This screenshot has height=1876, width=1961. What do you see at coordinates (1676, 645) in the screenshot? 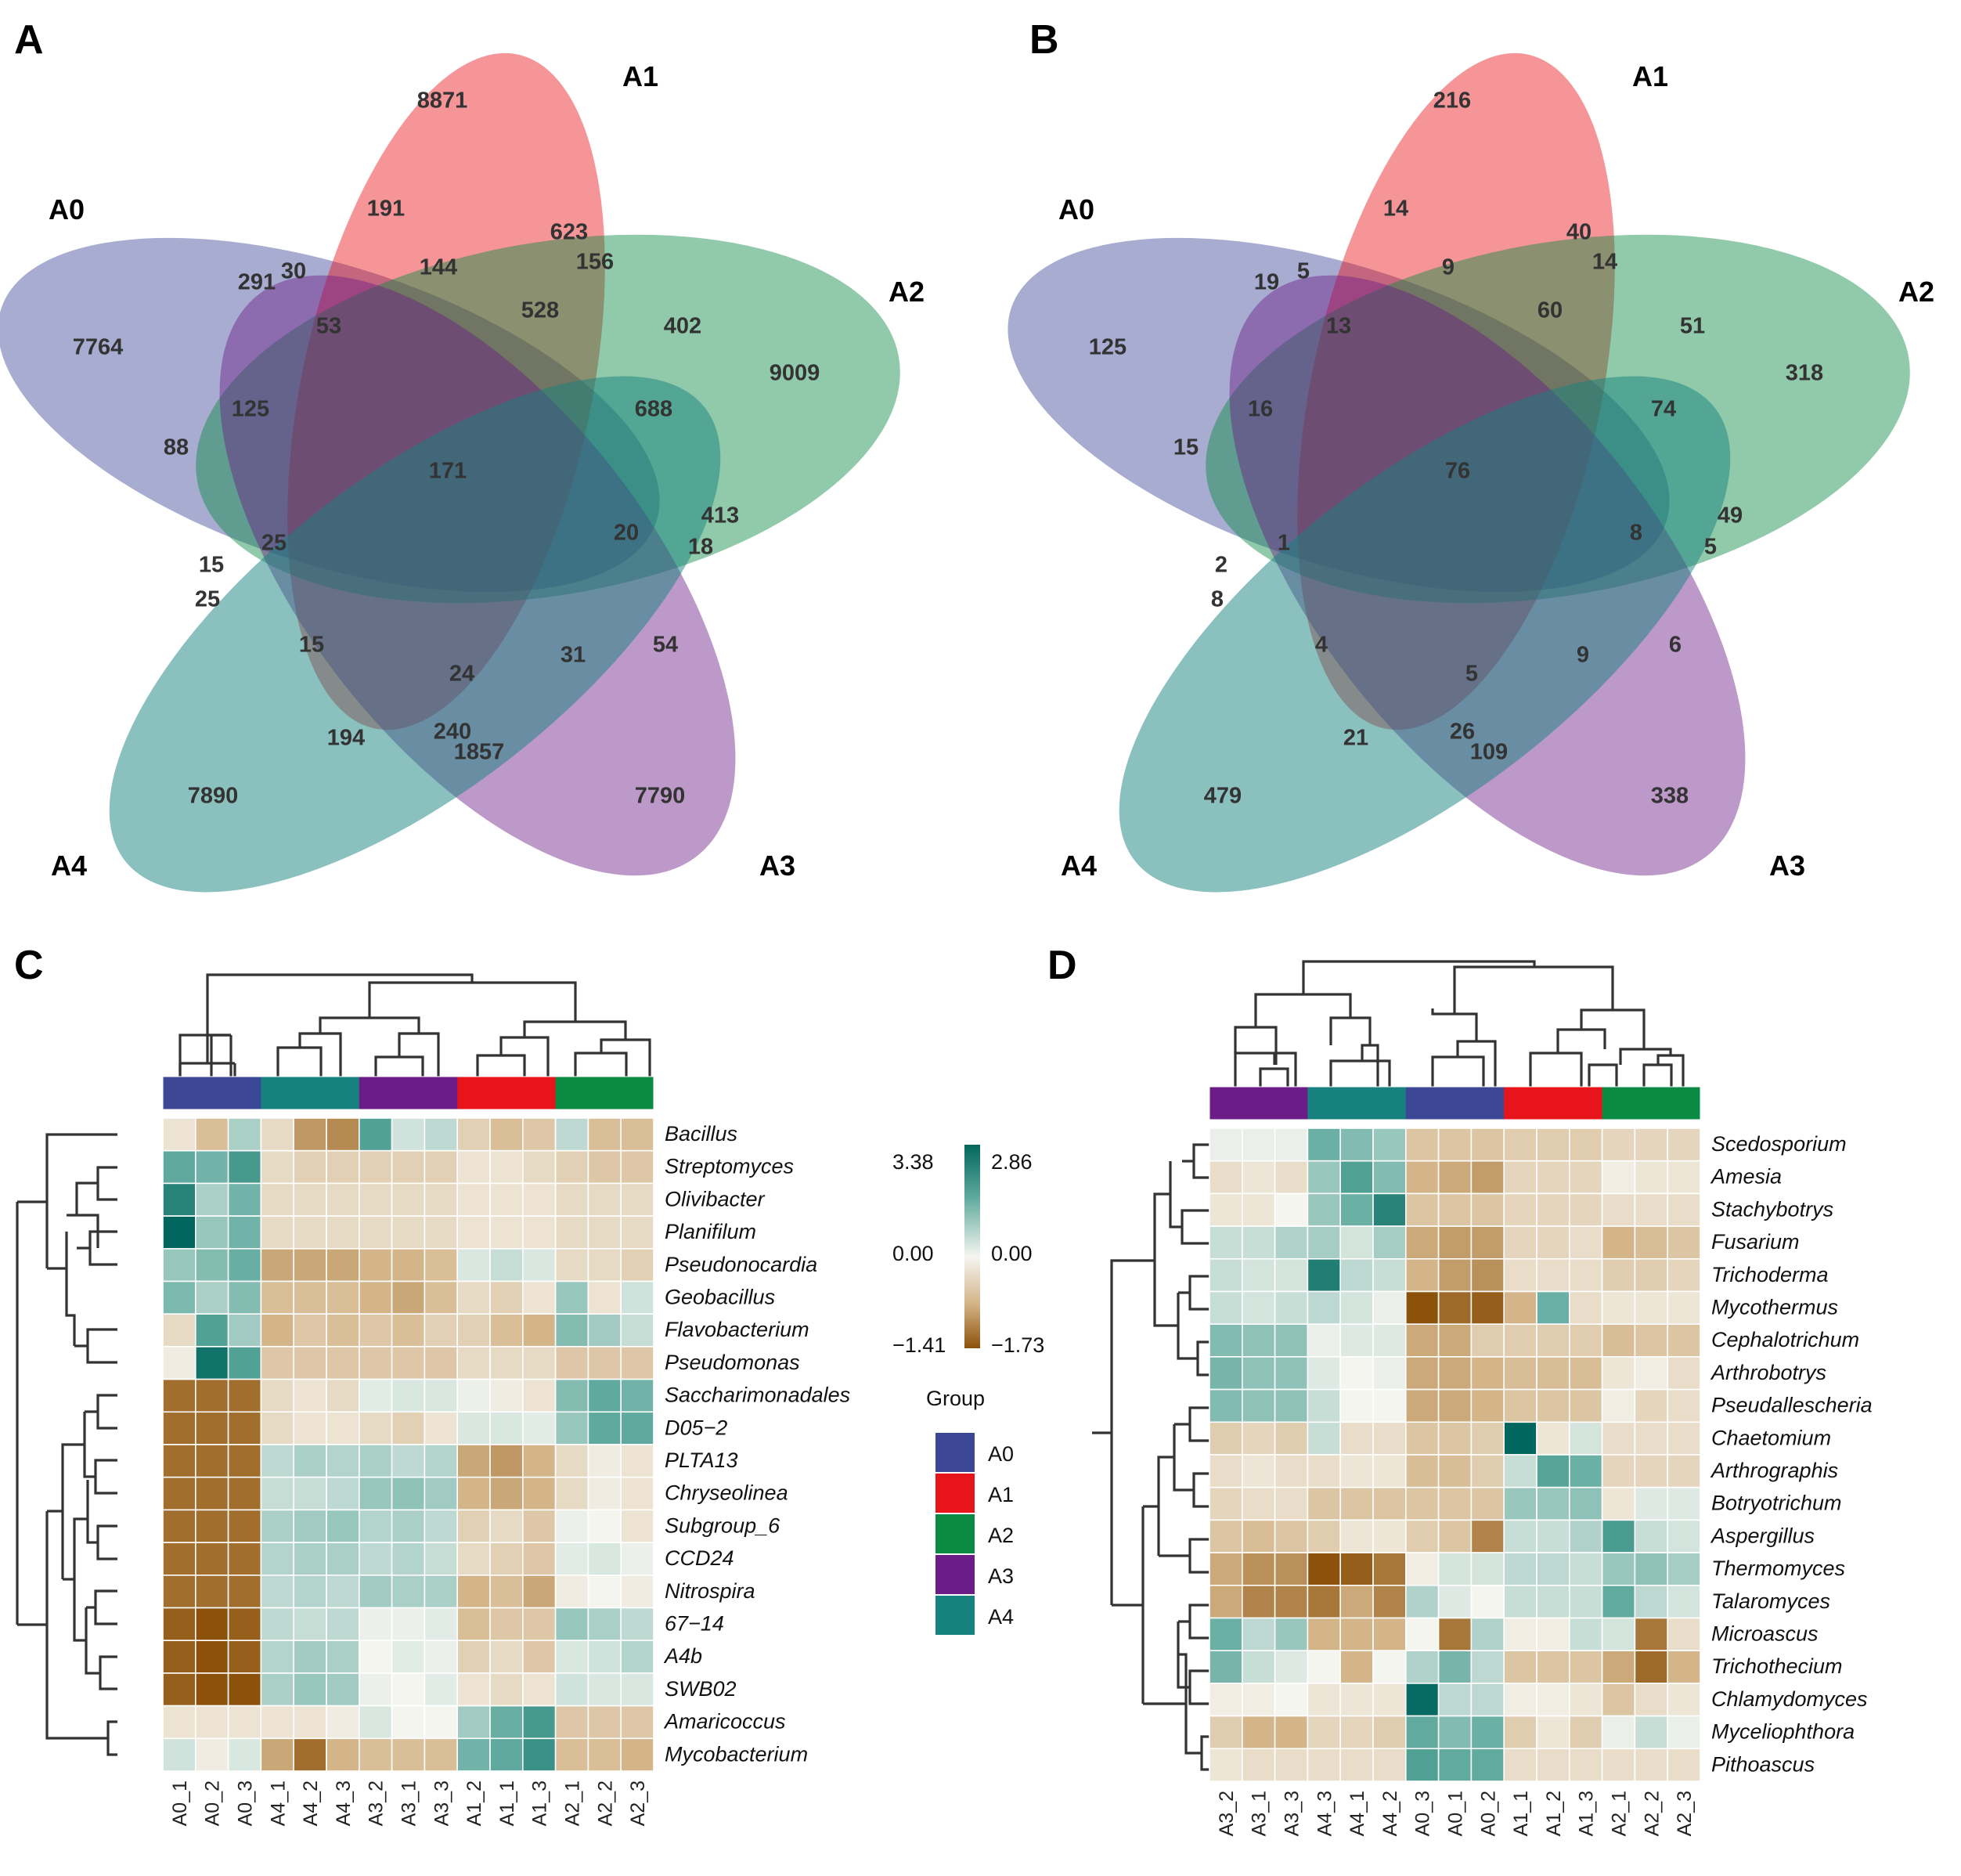
I see `venn-count: 6` at bounding box center [1676, 645].